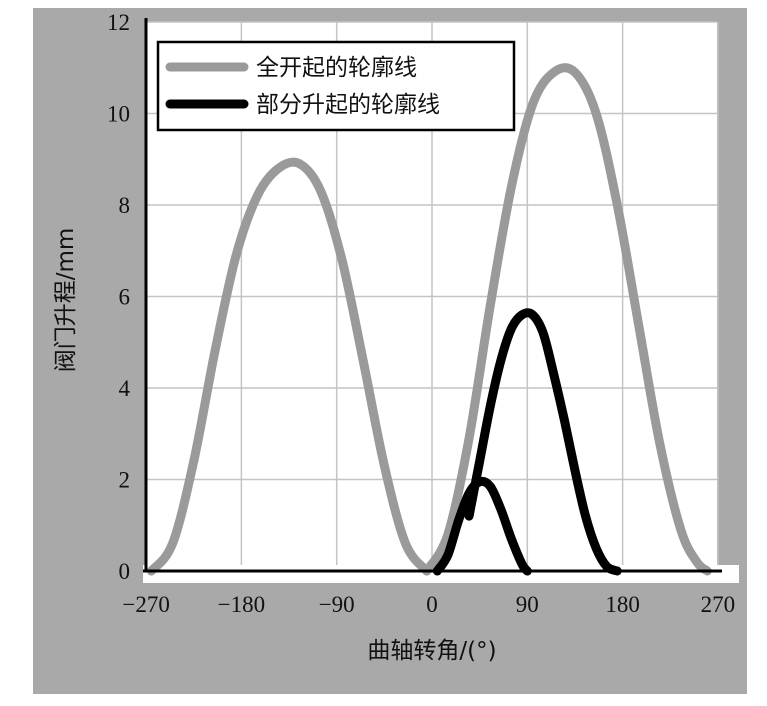  I want to click on x-tick-label: 90, so click(527, 604).